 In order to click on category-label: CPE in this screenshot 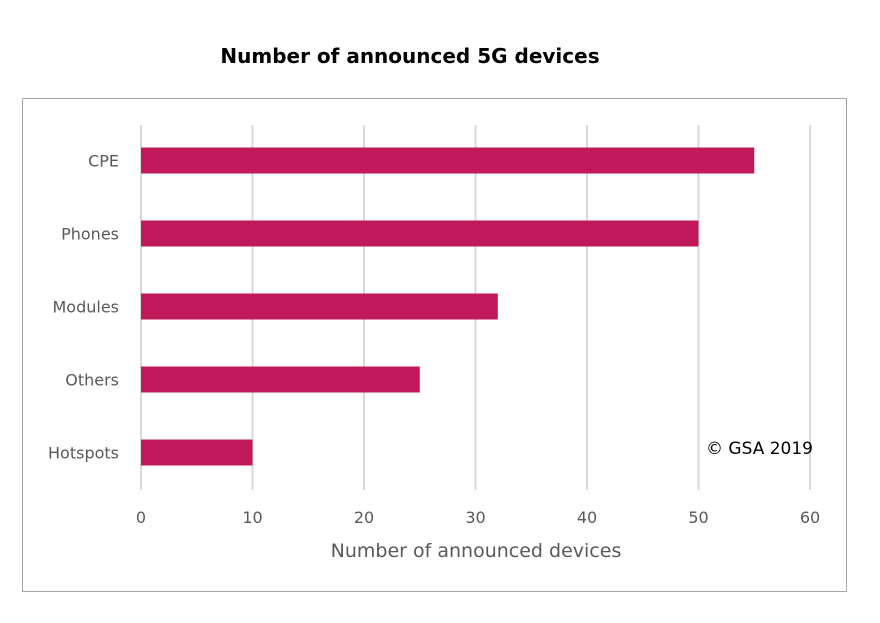, I will do `click(103, 161)`.